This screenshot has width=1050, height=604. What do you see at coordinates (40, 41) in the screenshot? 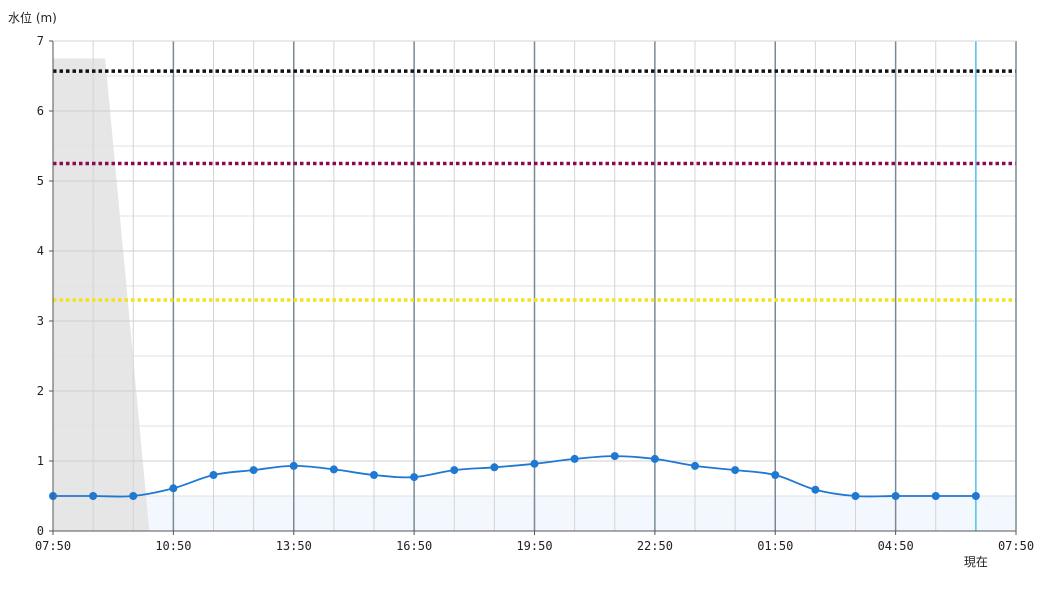
I see `y-tick-label: 7` at bounding box center [40, 41].